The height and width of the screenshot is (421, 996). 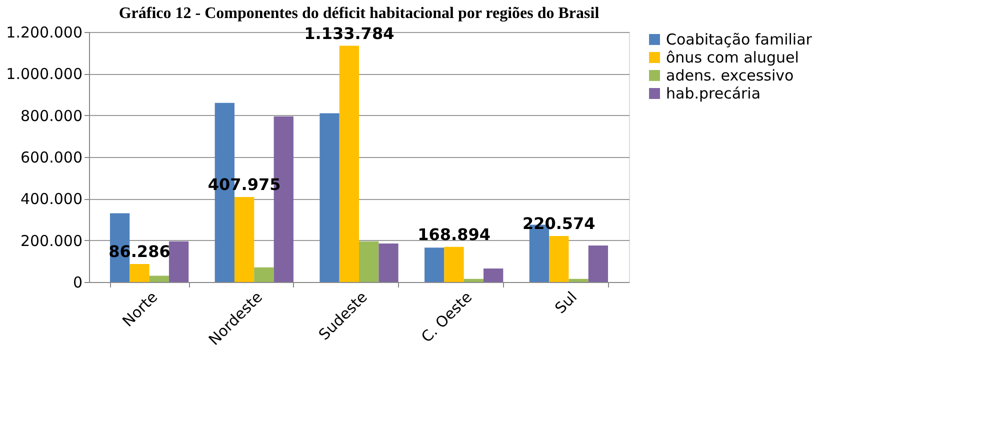 What do you see at coordinates (739, 39) in the screenshot?
I see `legend-label: Coabitação familiar` at bounding box center [739, 39].